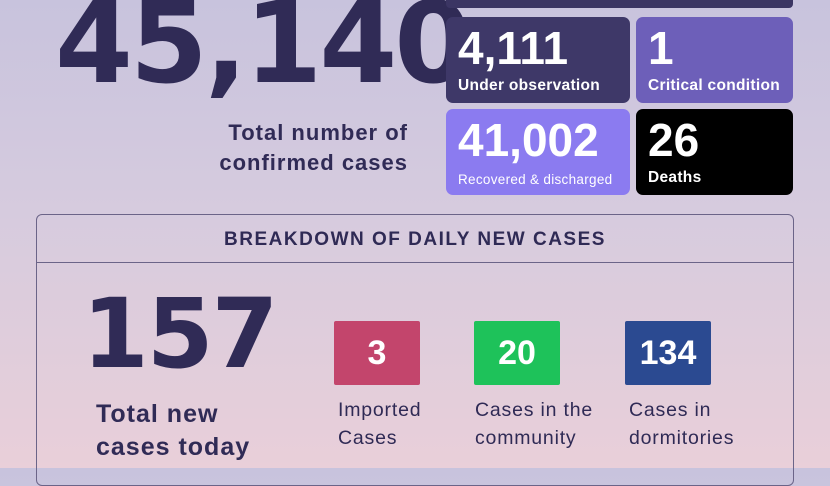  What do you see at coordinates (682, 438) in the screenshot?
I see `category-label-line2: dormitories` at bounding box center [682, 438].